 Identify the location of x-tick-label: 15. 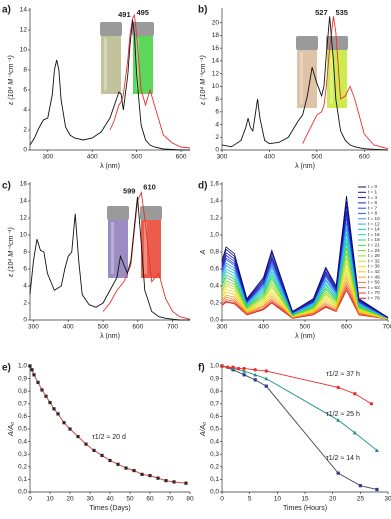
(305, 499).